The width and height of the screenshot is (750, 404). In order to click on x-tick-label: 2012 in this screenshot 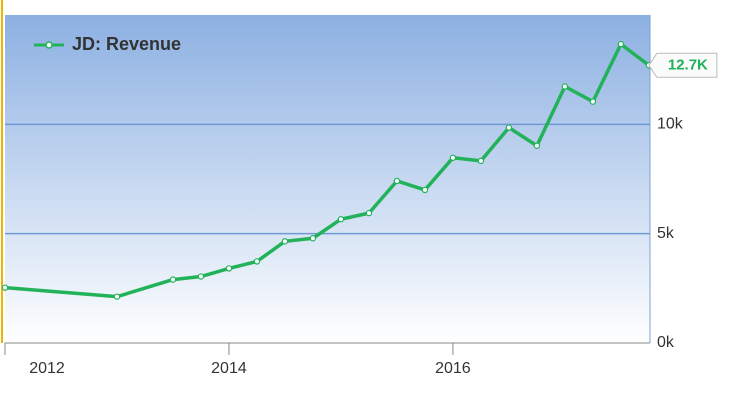, I will do `click(47, 368)`.